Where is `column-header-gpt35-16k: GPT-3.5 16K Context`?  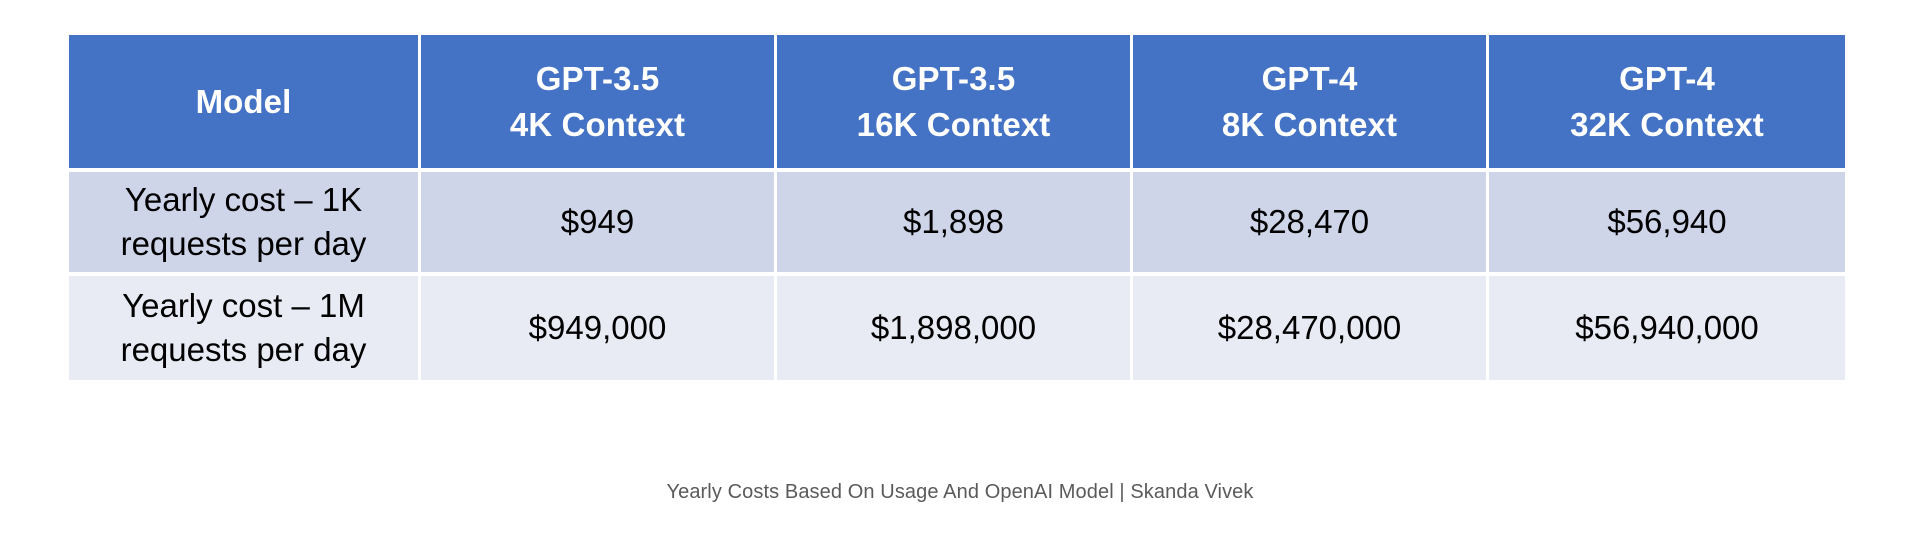
column-header-gpt35-16k: GPT-3.5 16K Context is located at coordinates (955, 103).